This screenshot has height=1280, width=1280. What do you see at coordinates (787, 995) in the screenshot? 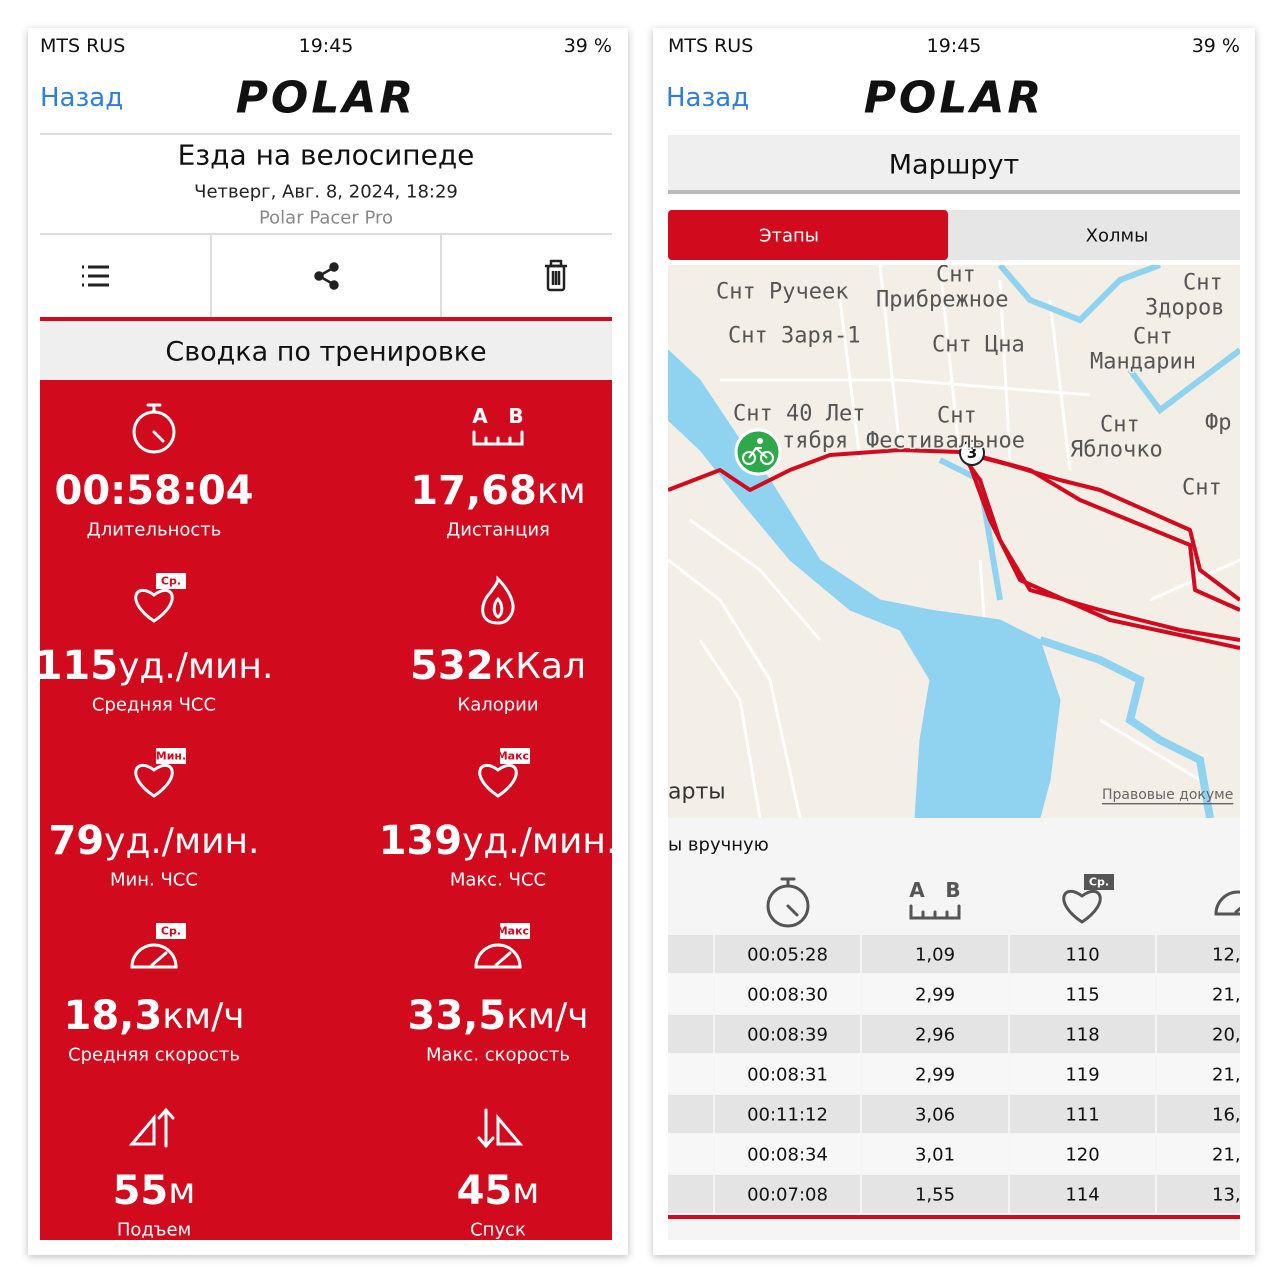
I see `table-value: 00:08:30` at bounding box center [787, 995].